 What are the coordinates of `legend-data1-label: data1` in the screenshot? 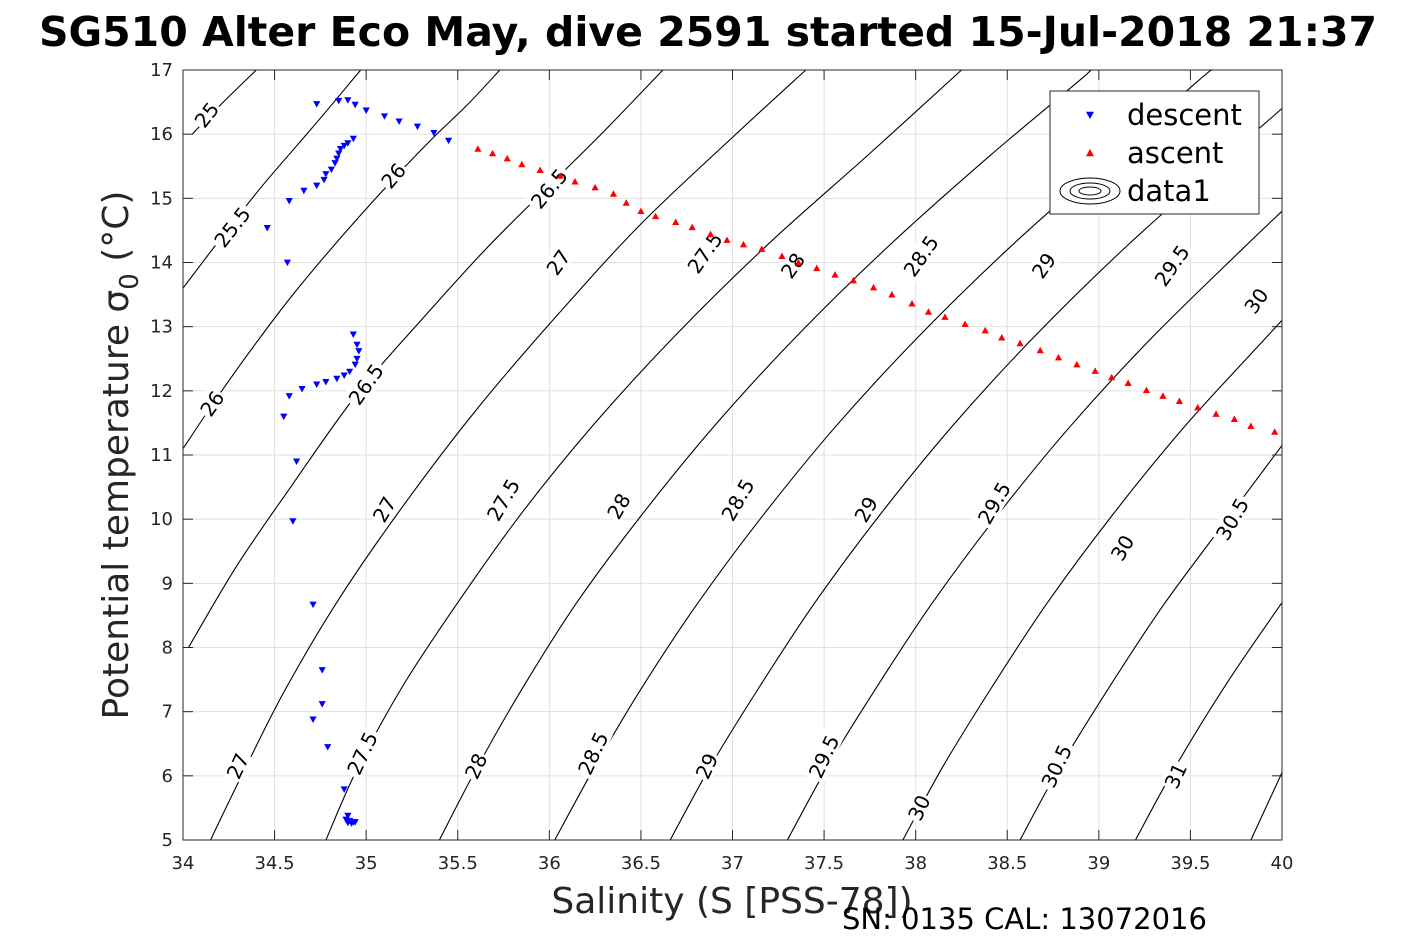 It's located at (1169, 191).